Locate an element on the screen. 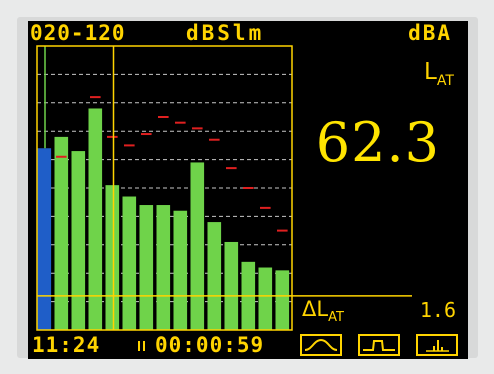  bars-view-button is located at coordinates (437, 345).